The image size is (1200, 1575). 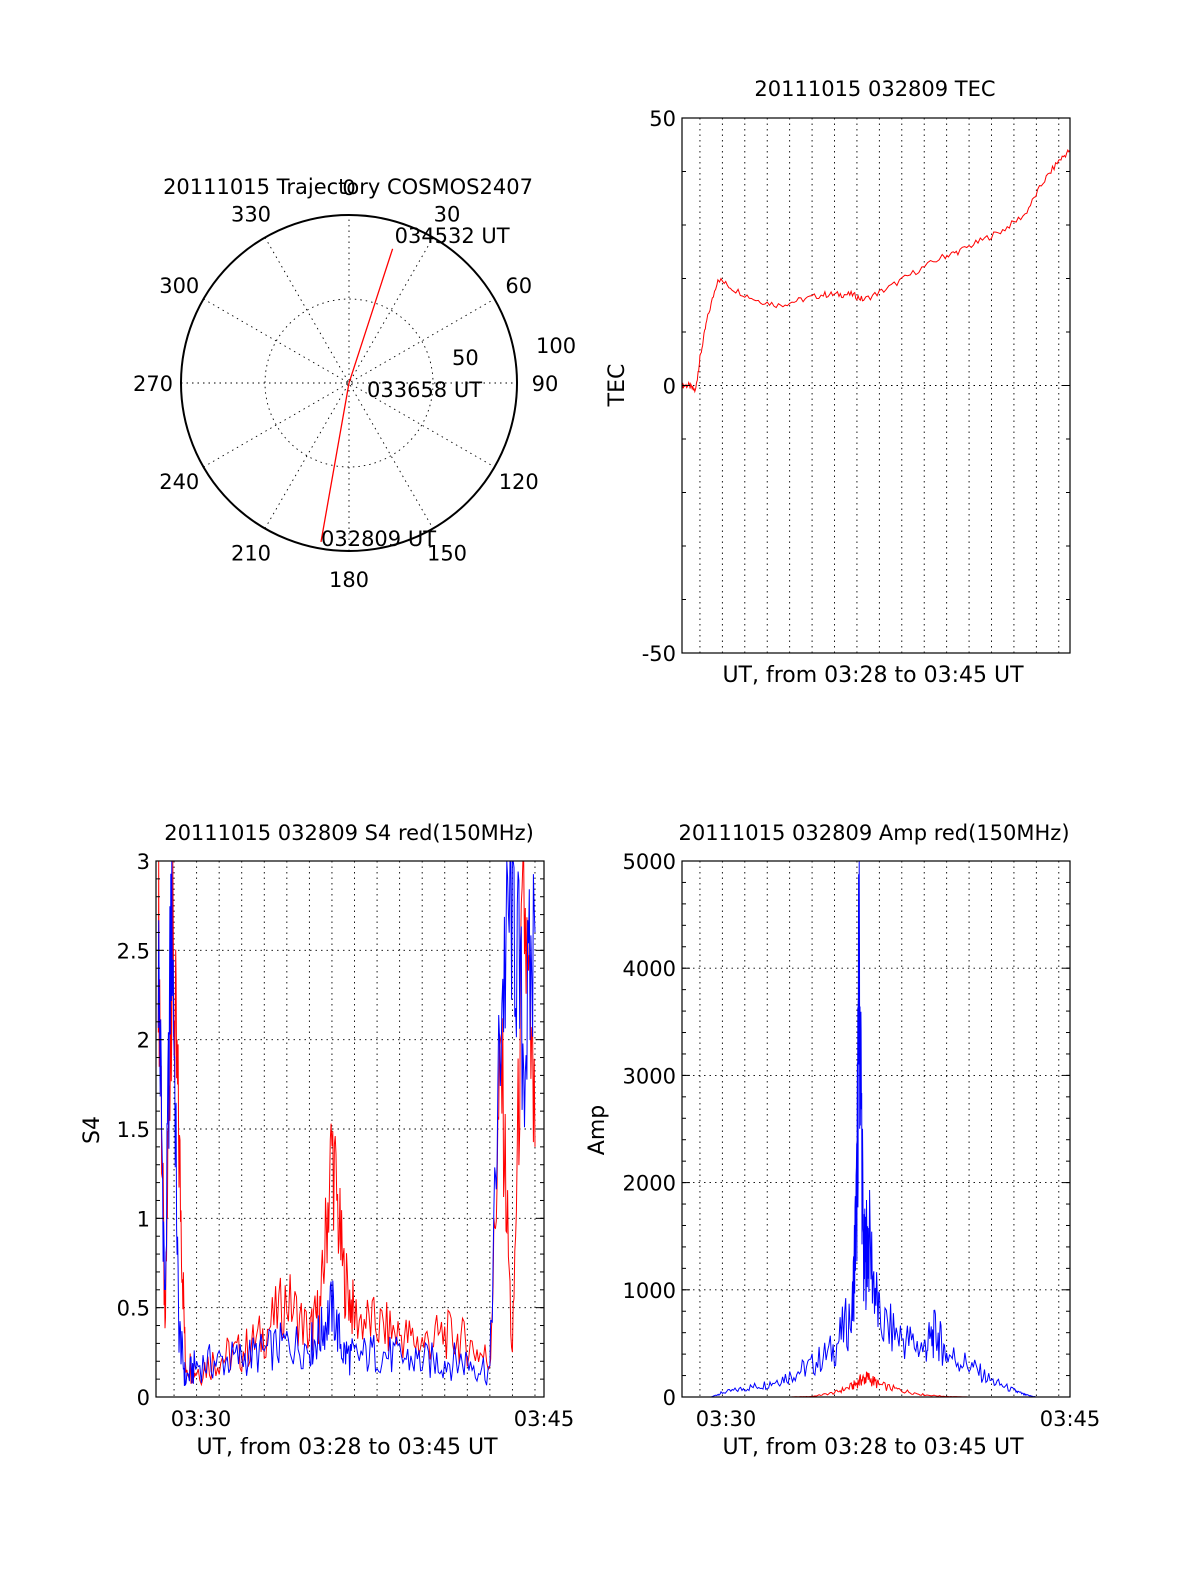 I want to click on tec-y-ticks: 50 0 -50, so click(x=856, y=386).